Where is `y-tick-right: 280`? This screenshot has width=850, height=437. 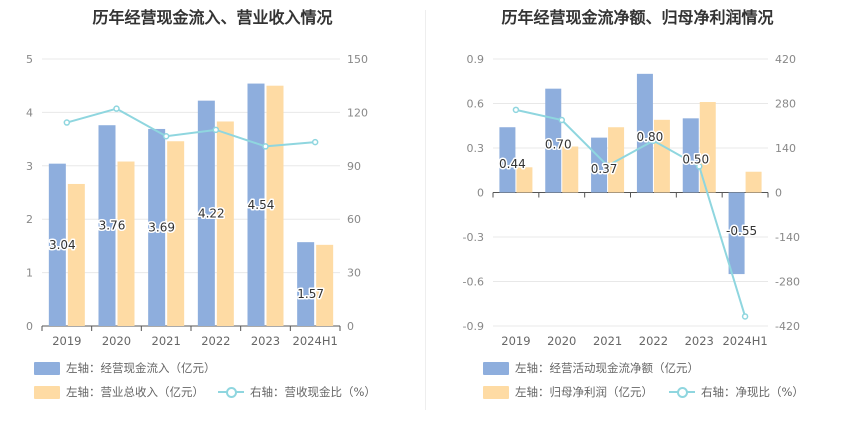
y-tick-right: 280 is located at coordinates (785, 104).